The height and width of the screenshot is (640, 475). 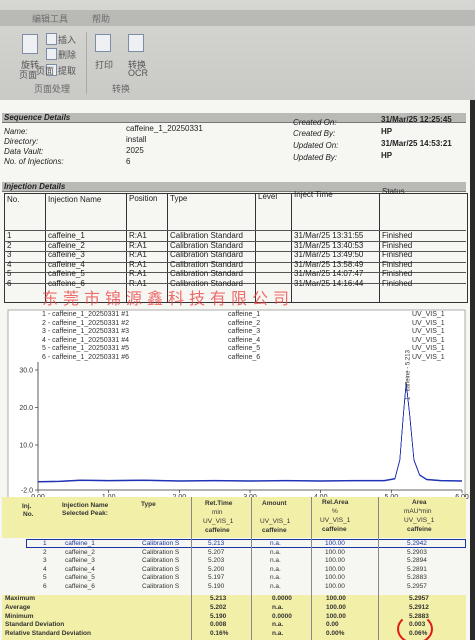 What do you see at coordinates (30, 44) in the screenshot?
I see `rotate-page-icon` at bounding box center [30, 44].